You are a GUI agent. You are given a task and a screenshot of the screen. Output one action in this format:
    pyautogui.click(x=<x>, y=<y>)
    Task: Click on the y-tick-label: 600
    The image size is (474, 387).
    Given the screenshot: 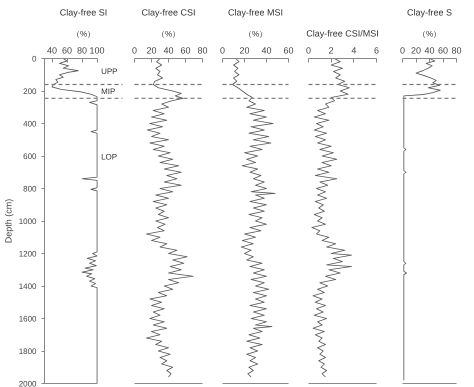 What is the action you would take?
    pyautogui.click(x=30, y=156)
    